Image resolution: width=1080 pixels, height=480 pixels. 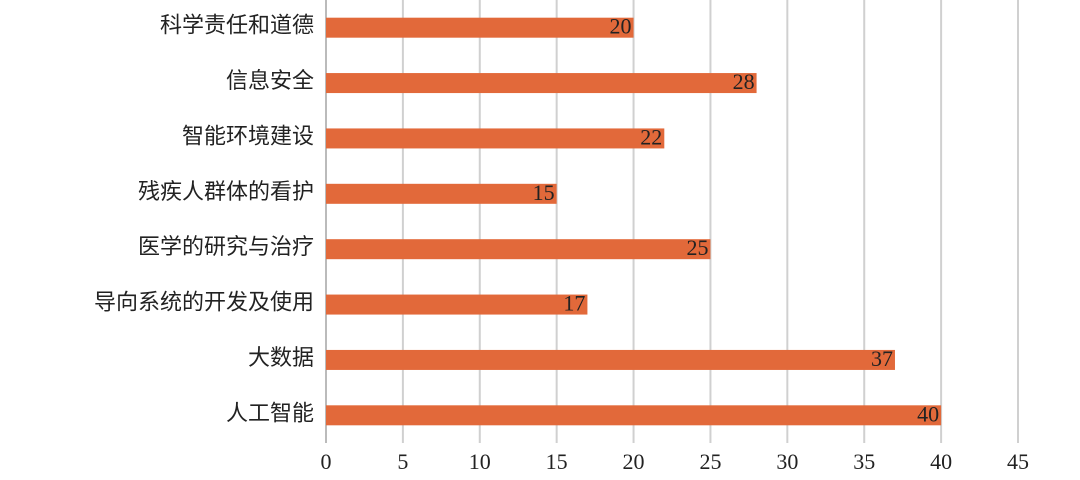 I want to click on x-tick-label: 45, so click(x=1018, y=461).